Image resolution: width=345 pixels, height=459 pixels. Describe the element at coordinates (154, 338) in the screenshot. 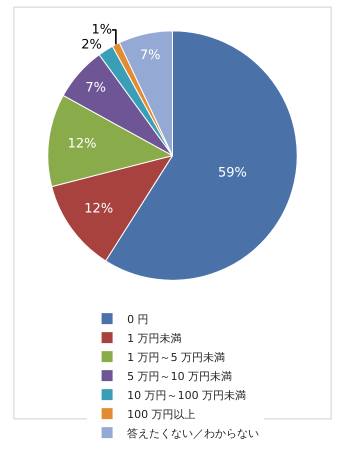

I see `legend-label: 1 万円未満` at that location.